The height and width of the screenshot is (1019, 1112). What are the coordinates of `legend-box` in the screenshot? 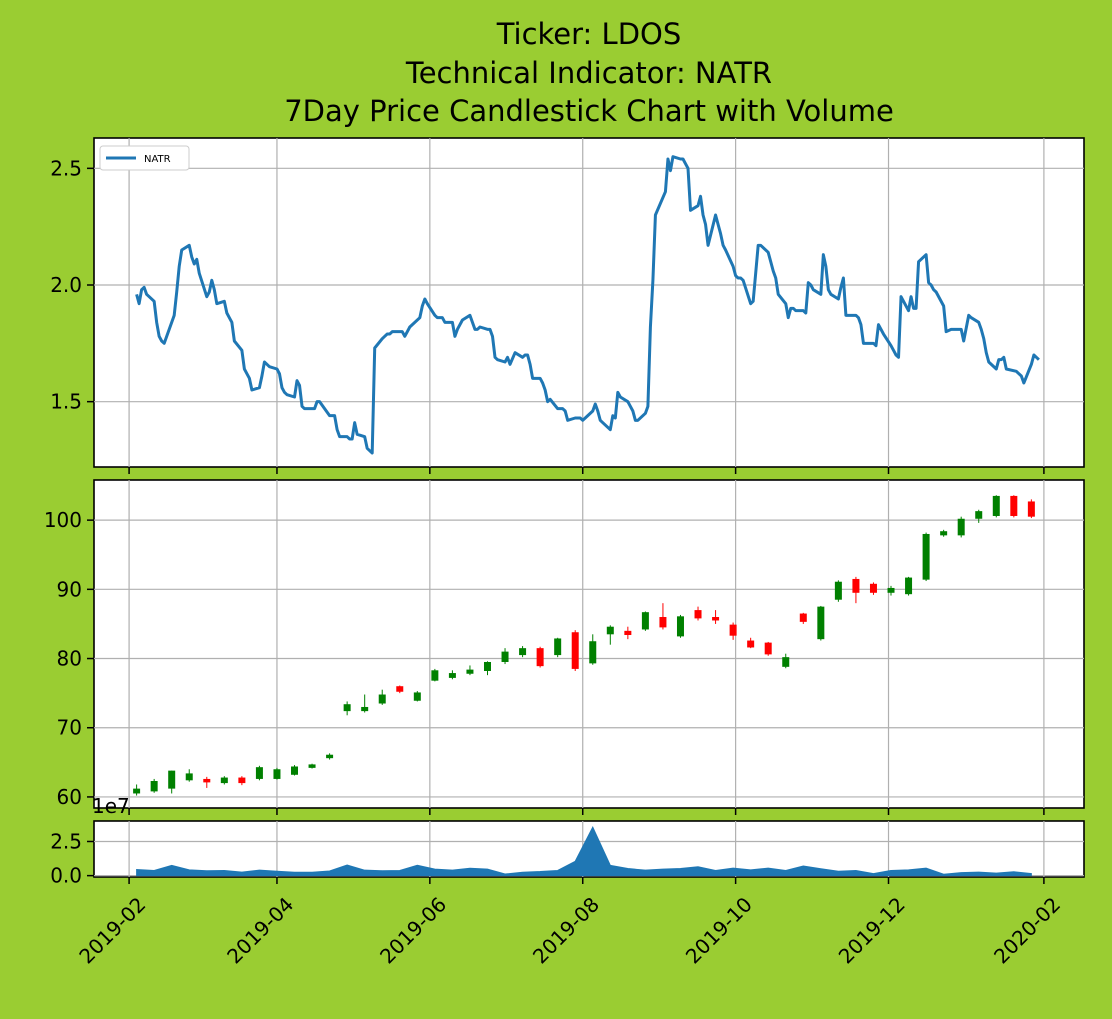 It's located at (144, 158).